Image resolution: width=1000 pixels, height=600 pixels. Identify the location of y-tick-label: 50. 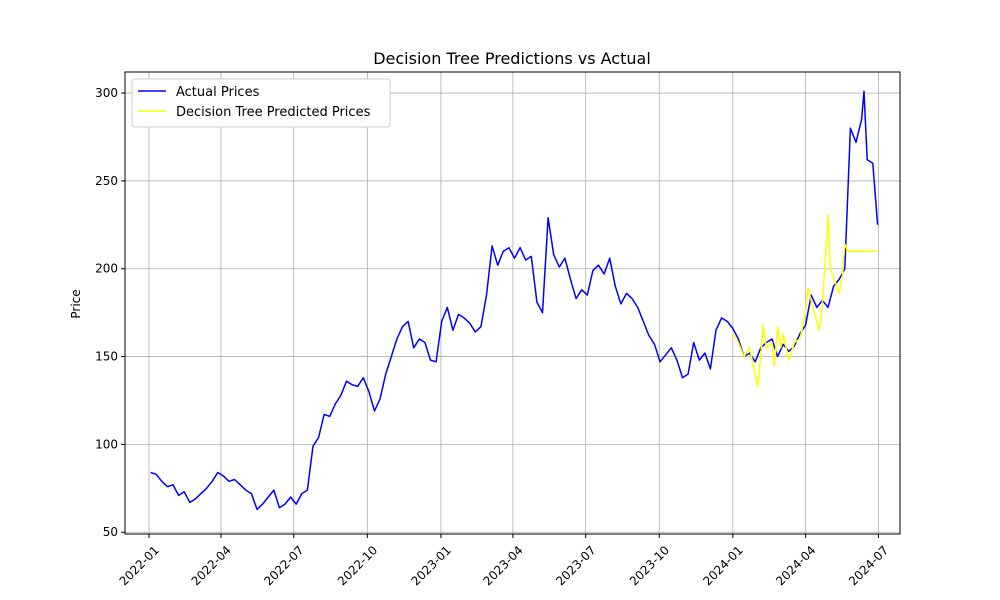
(110, 532).